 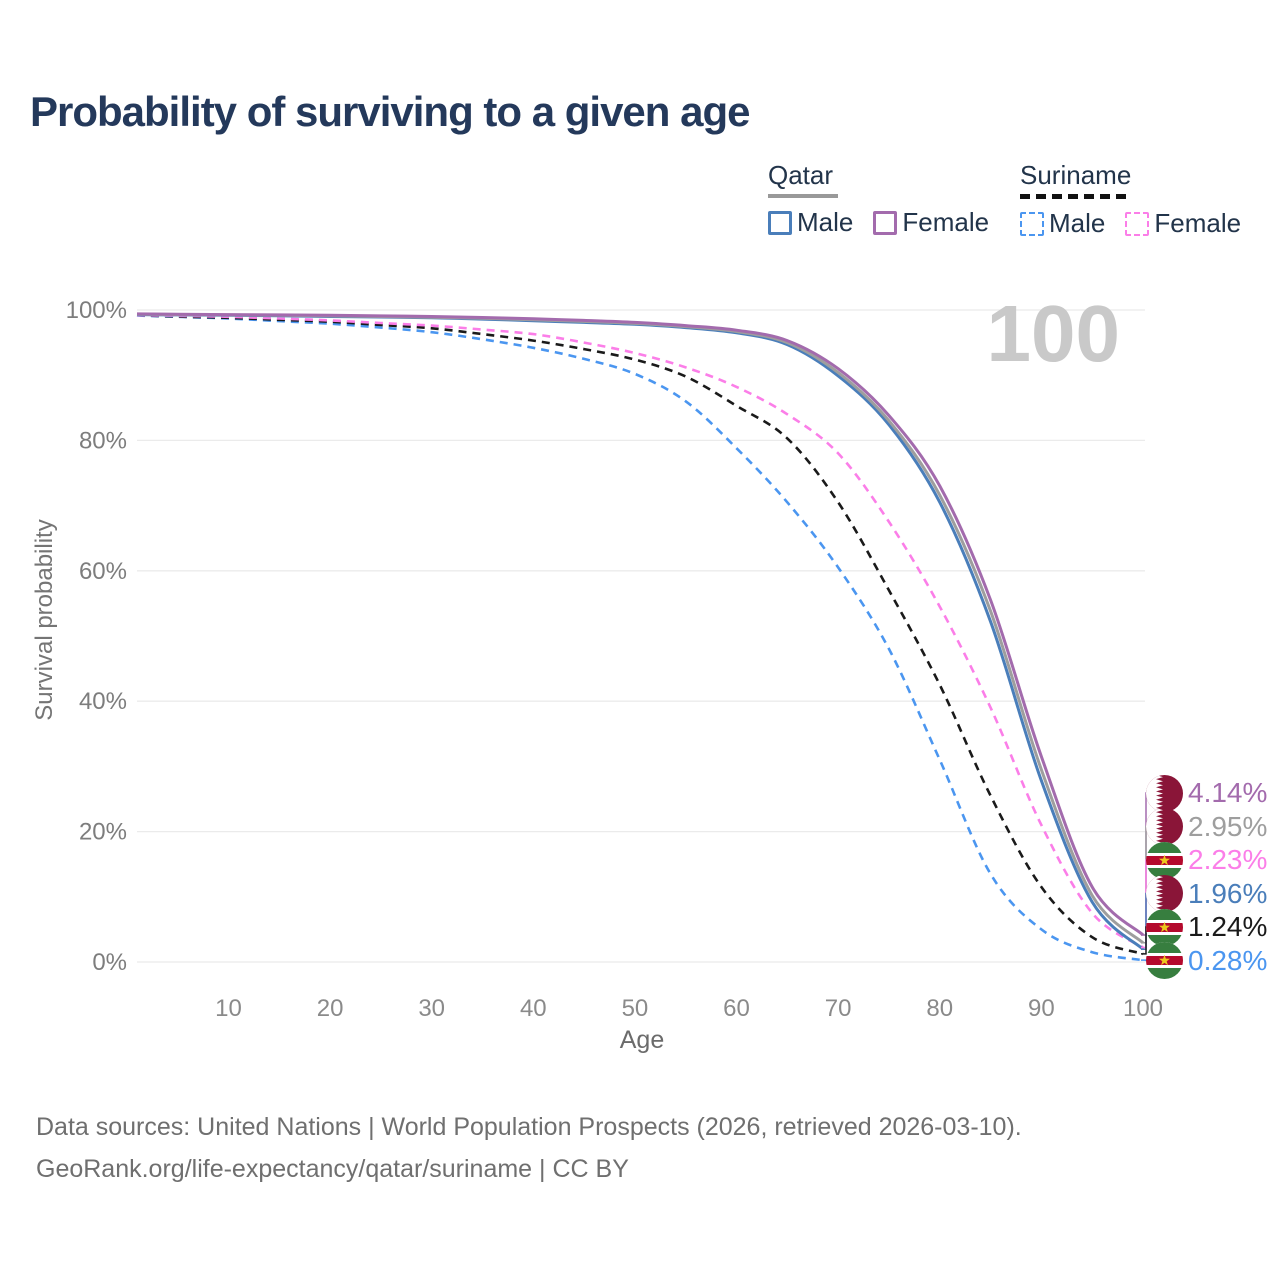 I want to click on legend-item-qatar-male: Male, so click(x=810, y=222).